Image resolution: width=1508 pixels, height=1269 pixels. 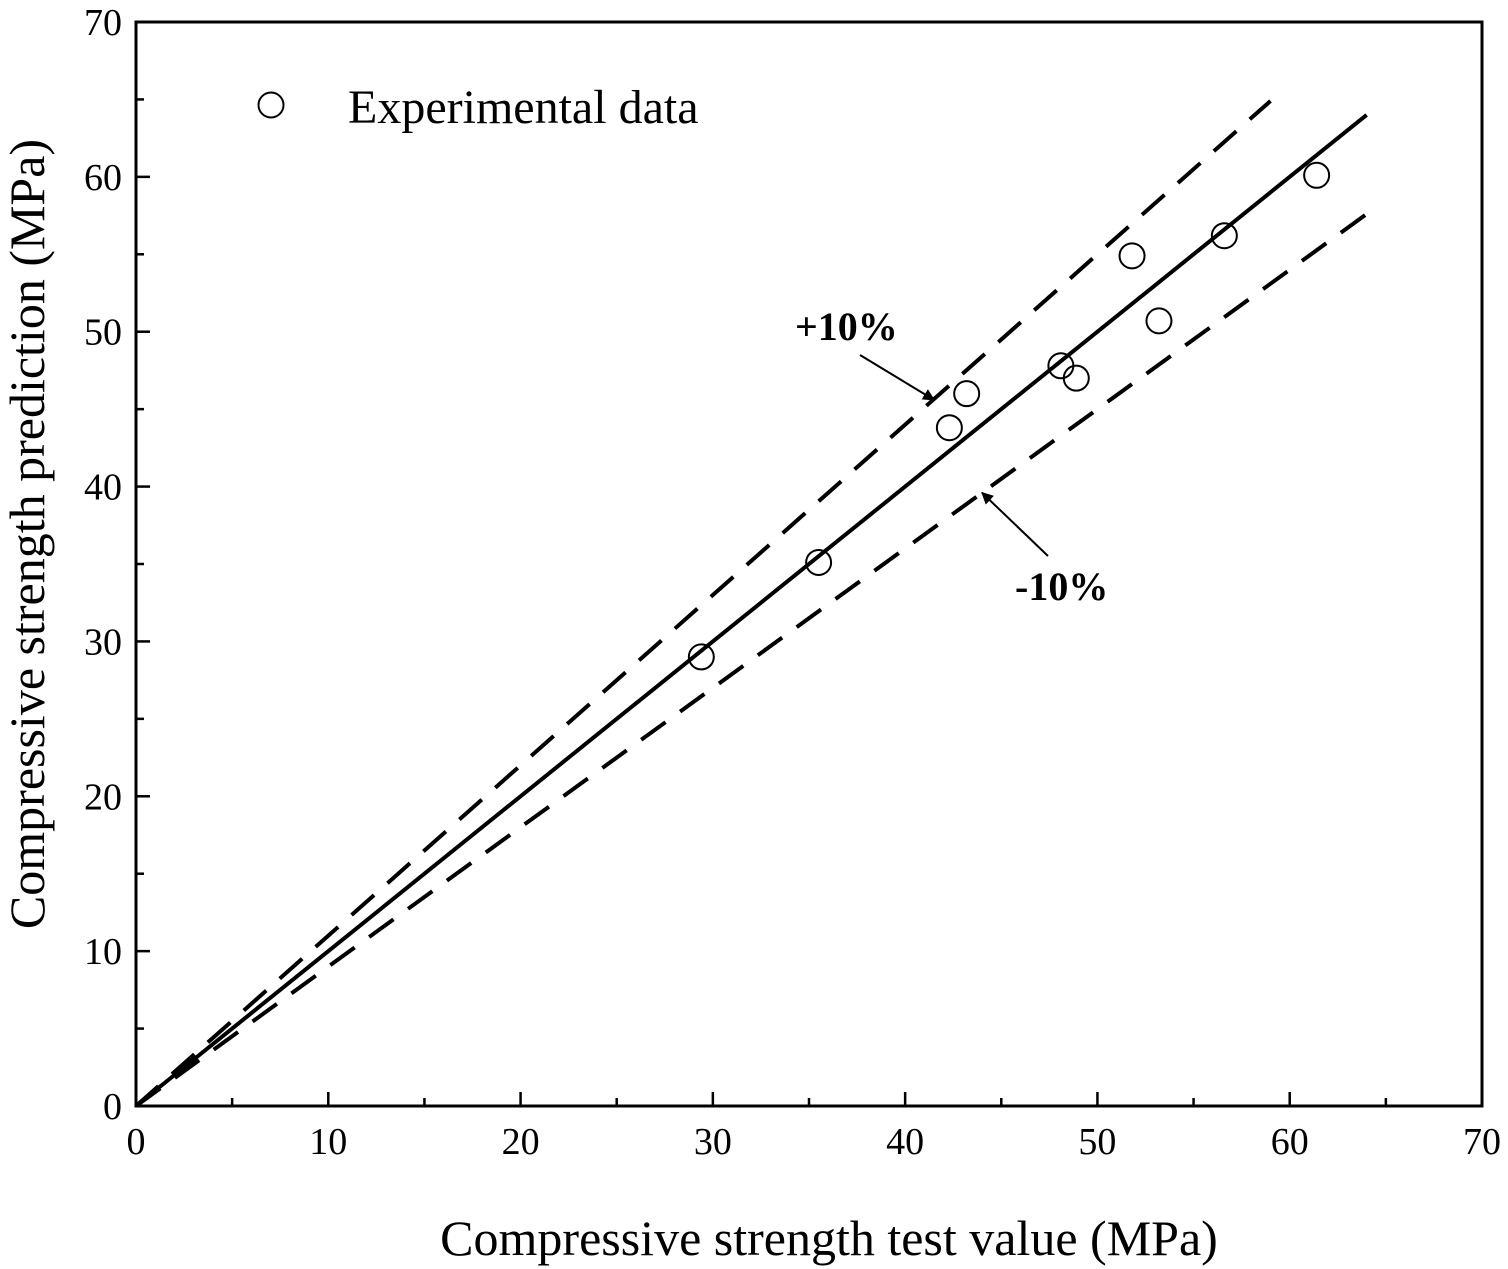 I want to click on x-tick-label: 20, so click(x=521, y=1142).